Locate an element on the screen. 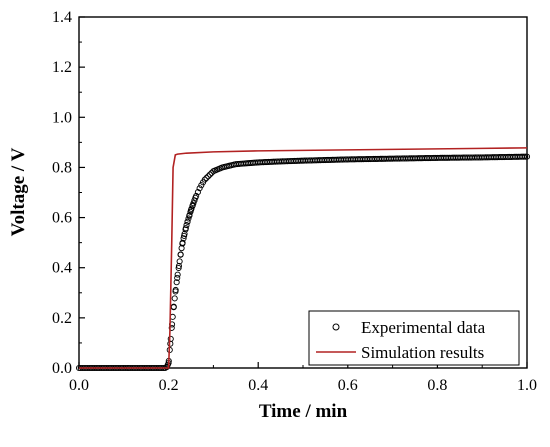 The image size is (550, 447). legend-experimental-marker is located at coordinates (336, 327).